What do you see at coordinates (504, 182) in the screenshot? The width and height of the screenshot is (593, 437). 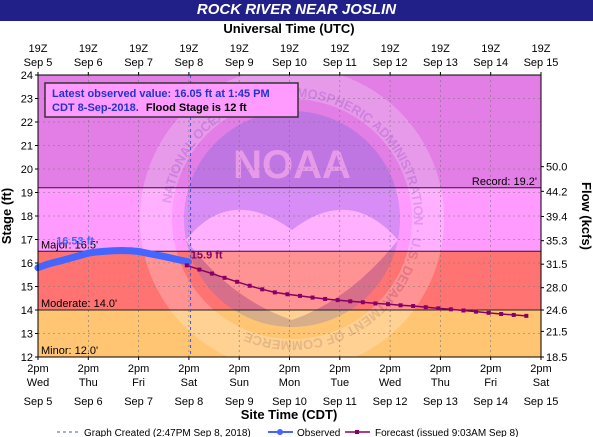 I see `threshold-label-record: Record: 19.2'` at bounding box center [504, 182].